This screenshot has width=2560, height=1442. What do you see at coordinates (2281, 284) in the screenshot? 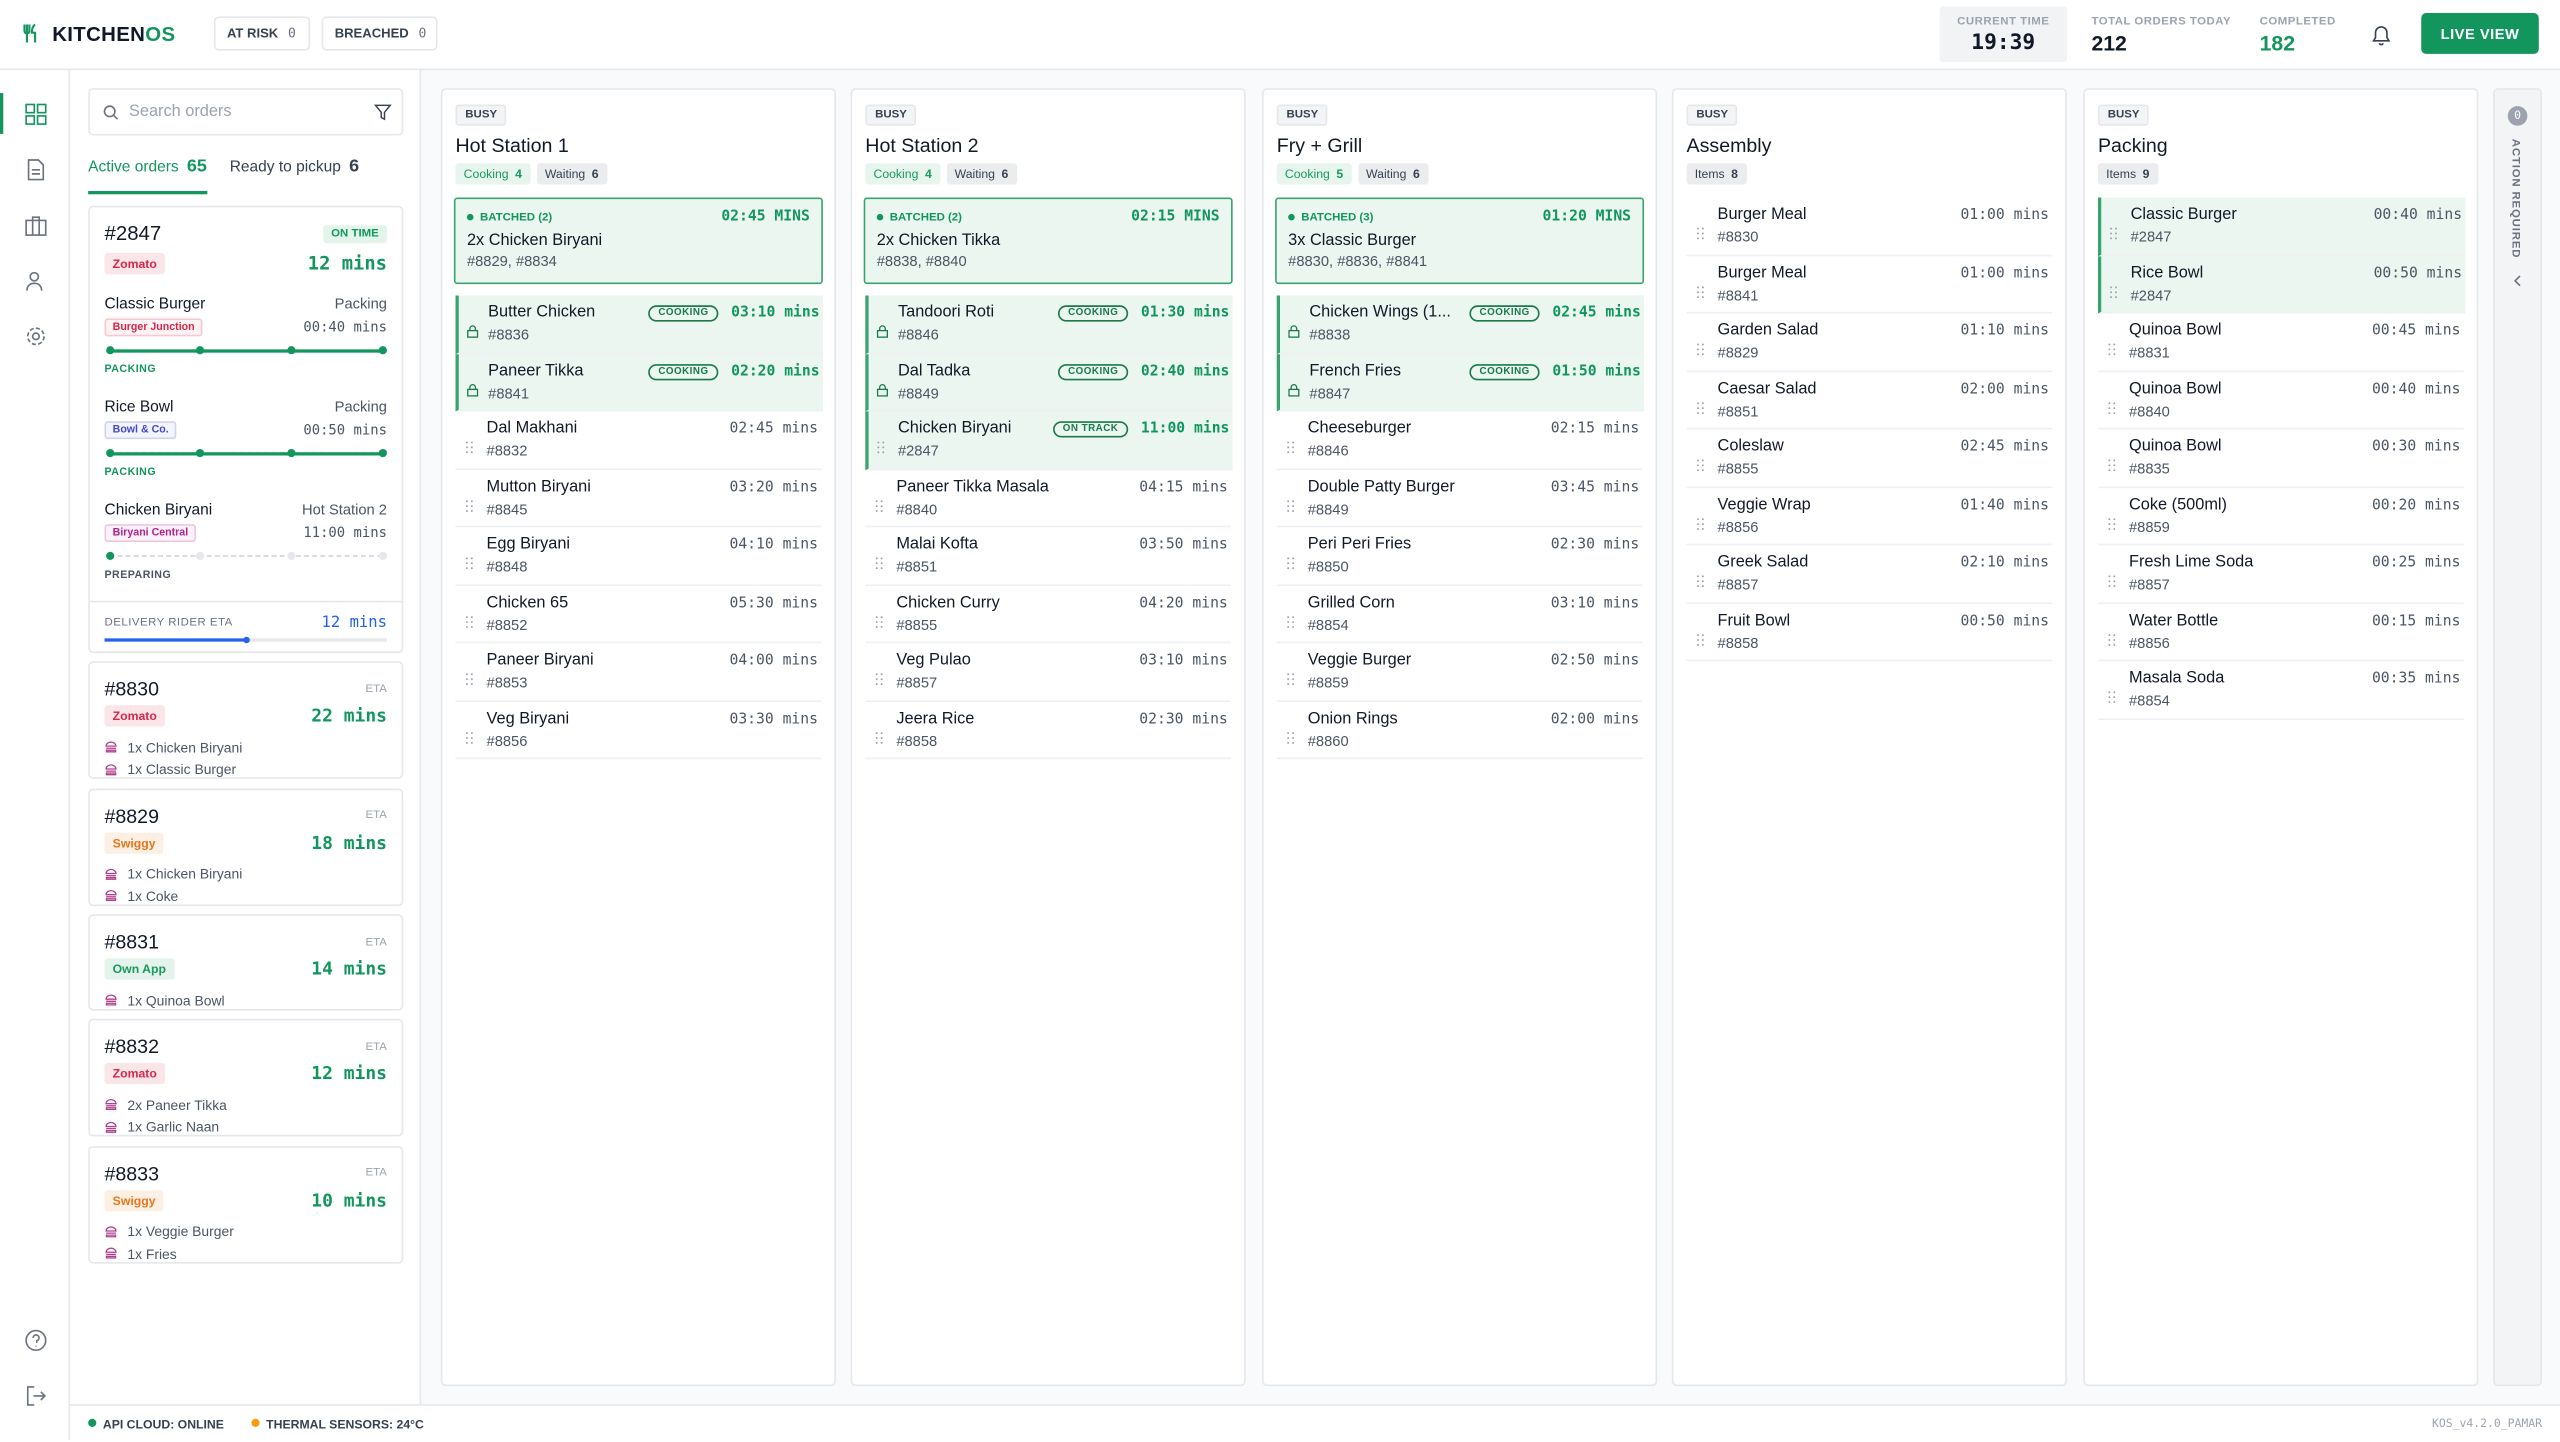
I see `queue-item: Rice Bowl #2847 00:50 mins` at bounding box center [2281, 284].